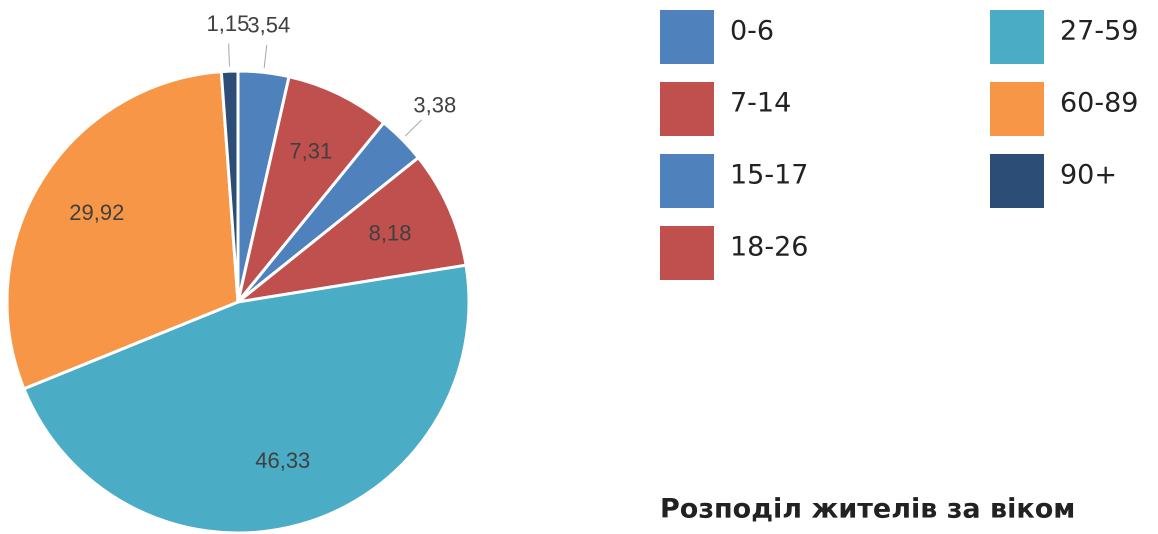 This screenshot has width=1158, height=534. Describe the element at coordinates (1099, 103) in the screenshot. I see `legend-label: 60-89` at that location.